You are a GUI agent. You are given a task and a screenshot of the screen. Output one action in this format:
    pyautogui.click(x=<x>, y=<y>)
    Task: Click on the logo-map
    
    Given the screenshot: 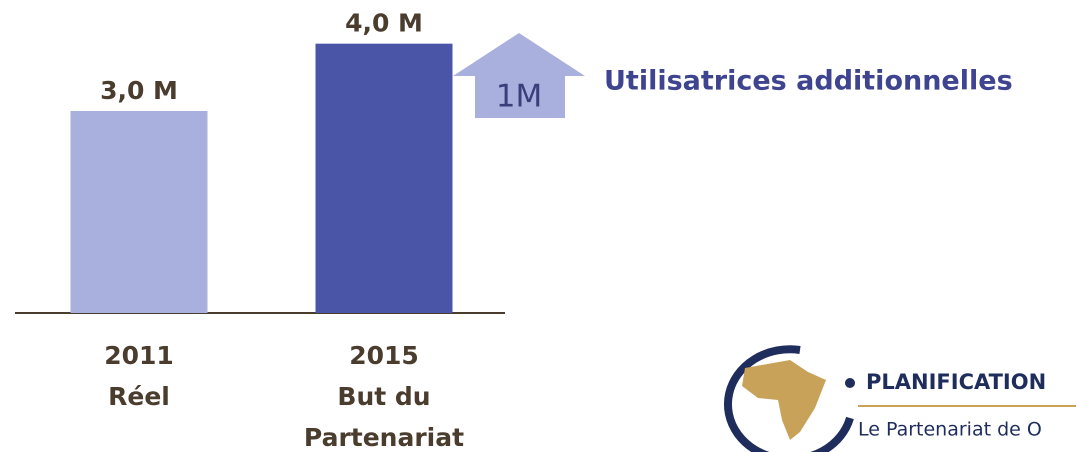 What is the action you would take?
    pyautogui.click(x=784, y=400)
    